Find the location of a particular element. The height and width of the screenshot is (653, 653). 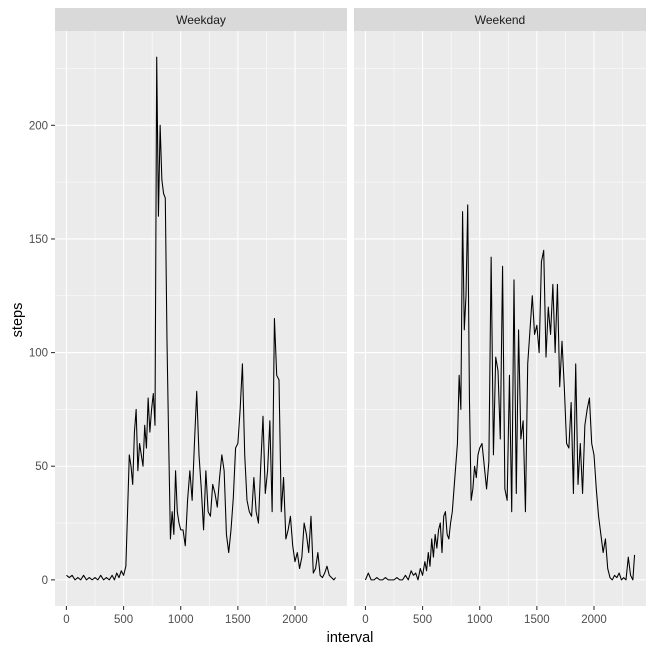

facet-strip-label: Weekend is located at coordinates (500, 20).